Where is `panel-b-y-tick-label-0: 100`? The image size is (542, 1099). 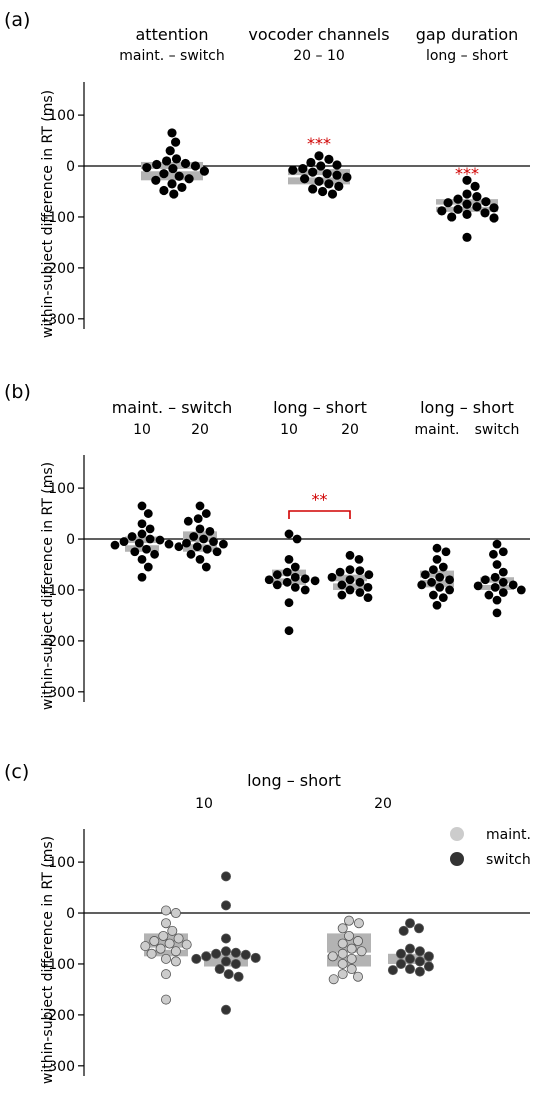 panel-b-y-tick-label-0: 100 is located at coordinates (61, 489).